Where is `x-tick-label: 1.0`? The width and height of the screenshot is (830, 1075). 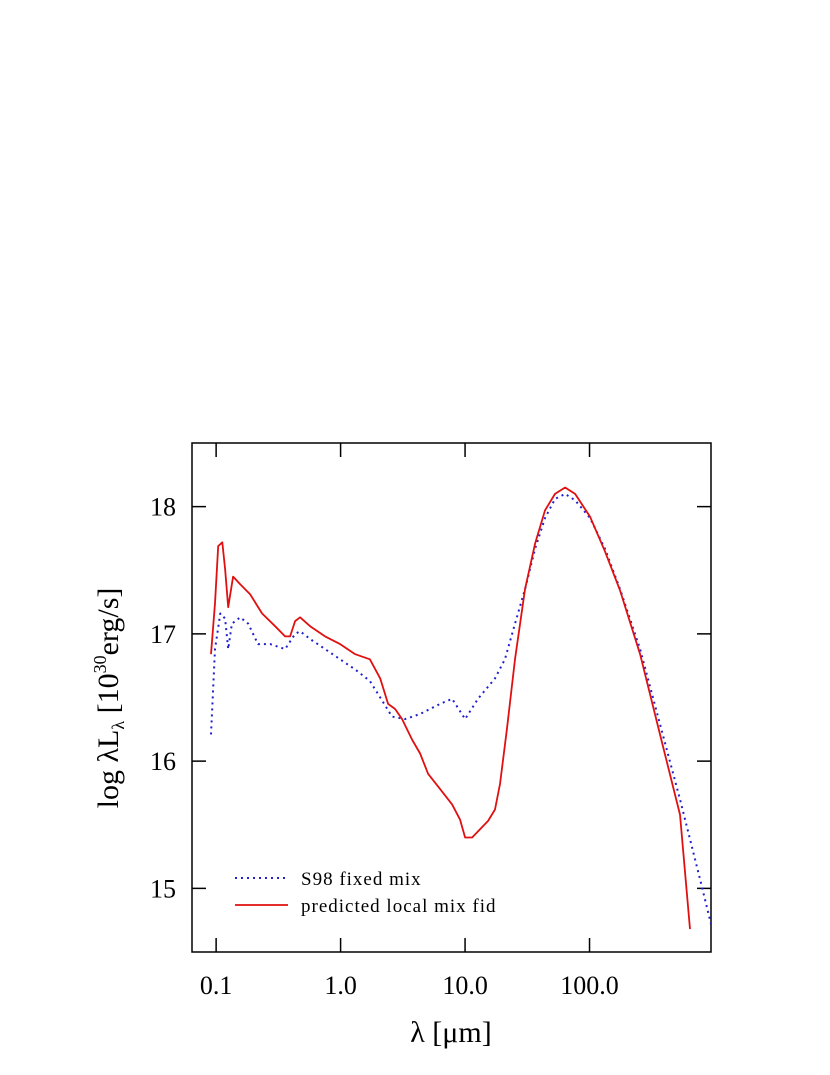
x-tick-label: 1.0 is located at coordinates (340, 985).